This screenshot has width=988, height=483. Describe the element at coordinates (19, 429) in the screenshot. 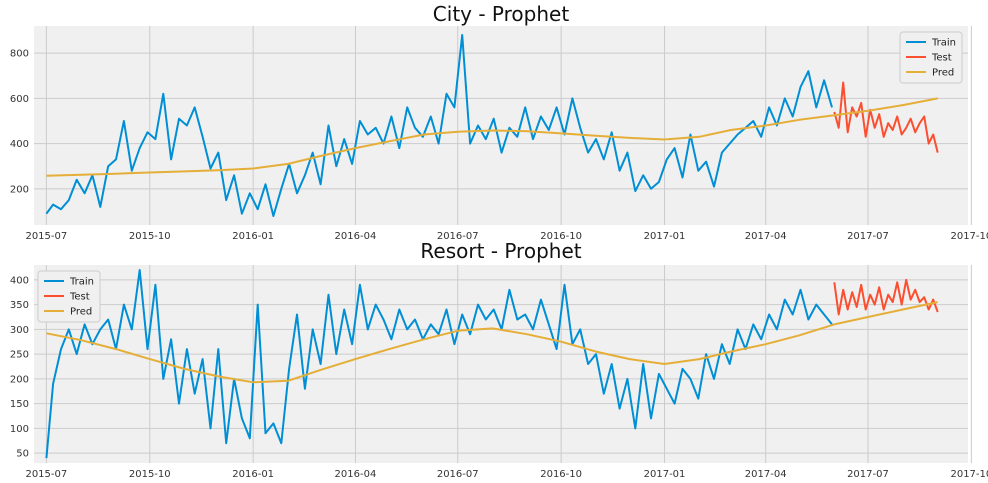

I see `y-tick-label: 100` at that location.